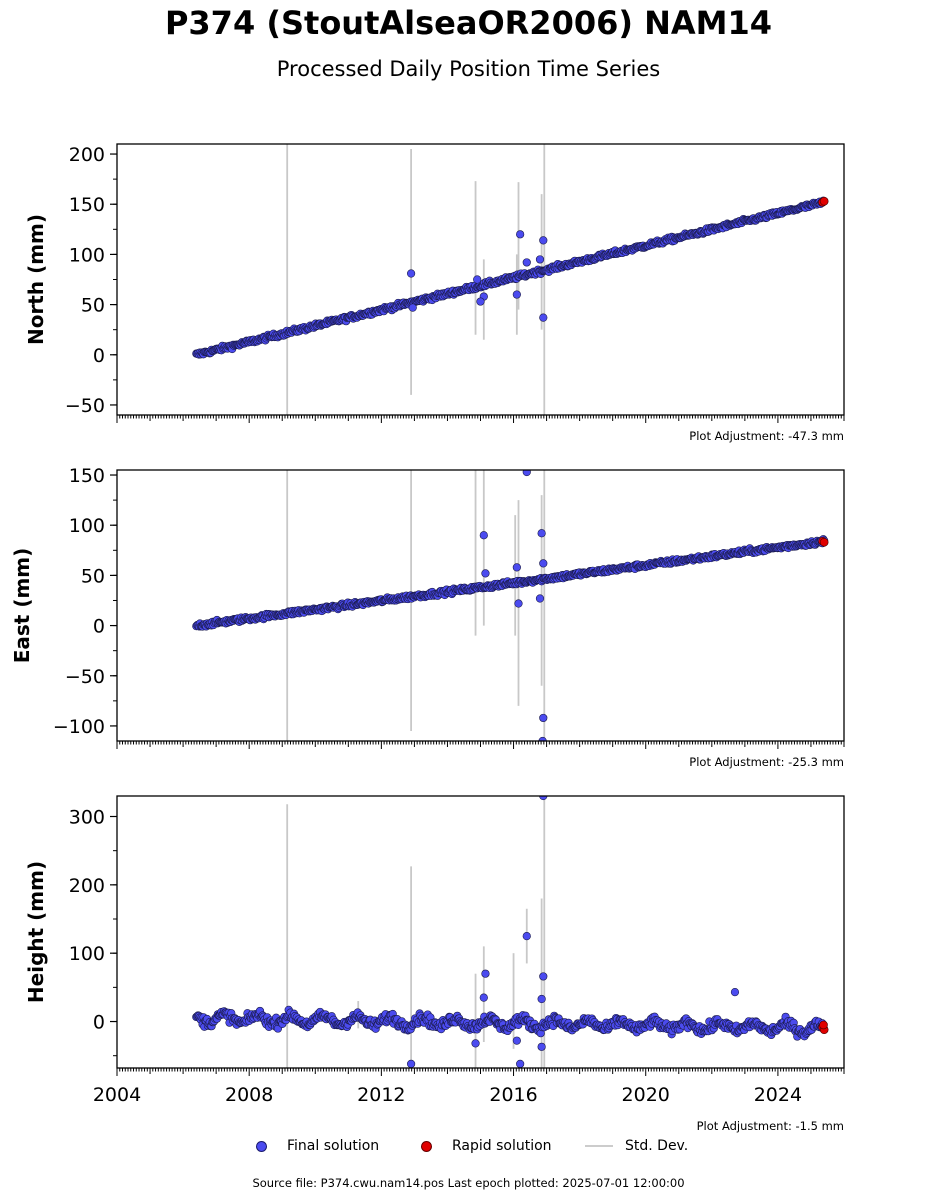 Image resolution: width=937 pixels, height=1200 pixels. I want to click on x-tick-label: 2016, so click(513, 1095).